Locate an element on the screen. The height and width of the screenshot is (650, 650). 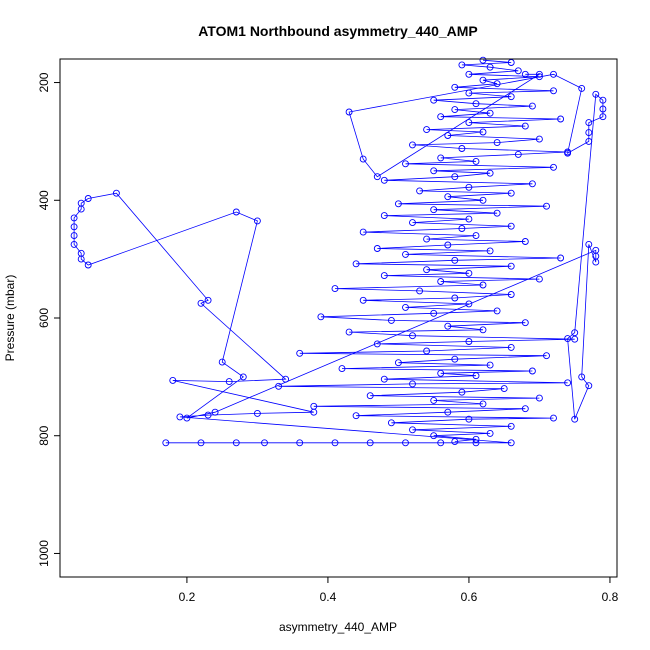
y-tick-label: 600 is located at coordinates (44, 318).